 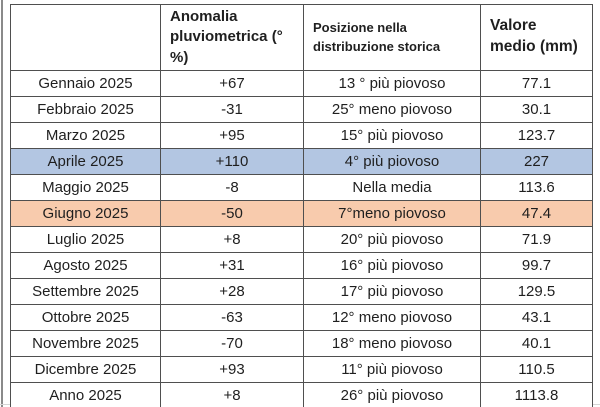 I want to click on value-column-header: Valore medio (mm), so click(x=536, y=37).